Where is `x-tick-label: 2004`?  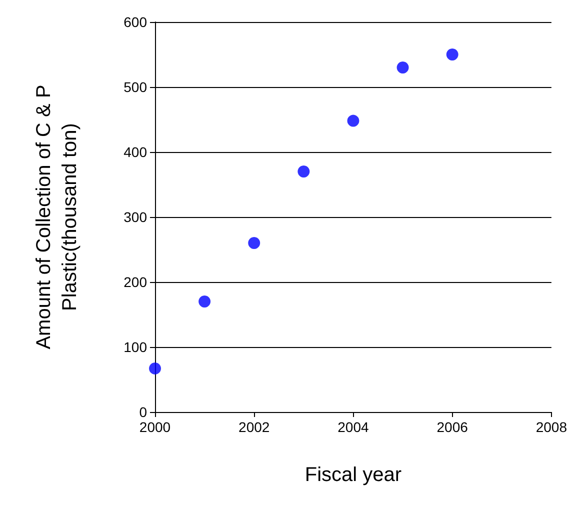
x-tick-label: 2004 is located at coordinates (353, 427).